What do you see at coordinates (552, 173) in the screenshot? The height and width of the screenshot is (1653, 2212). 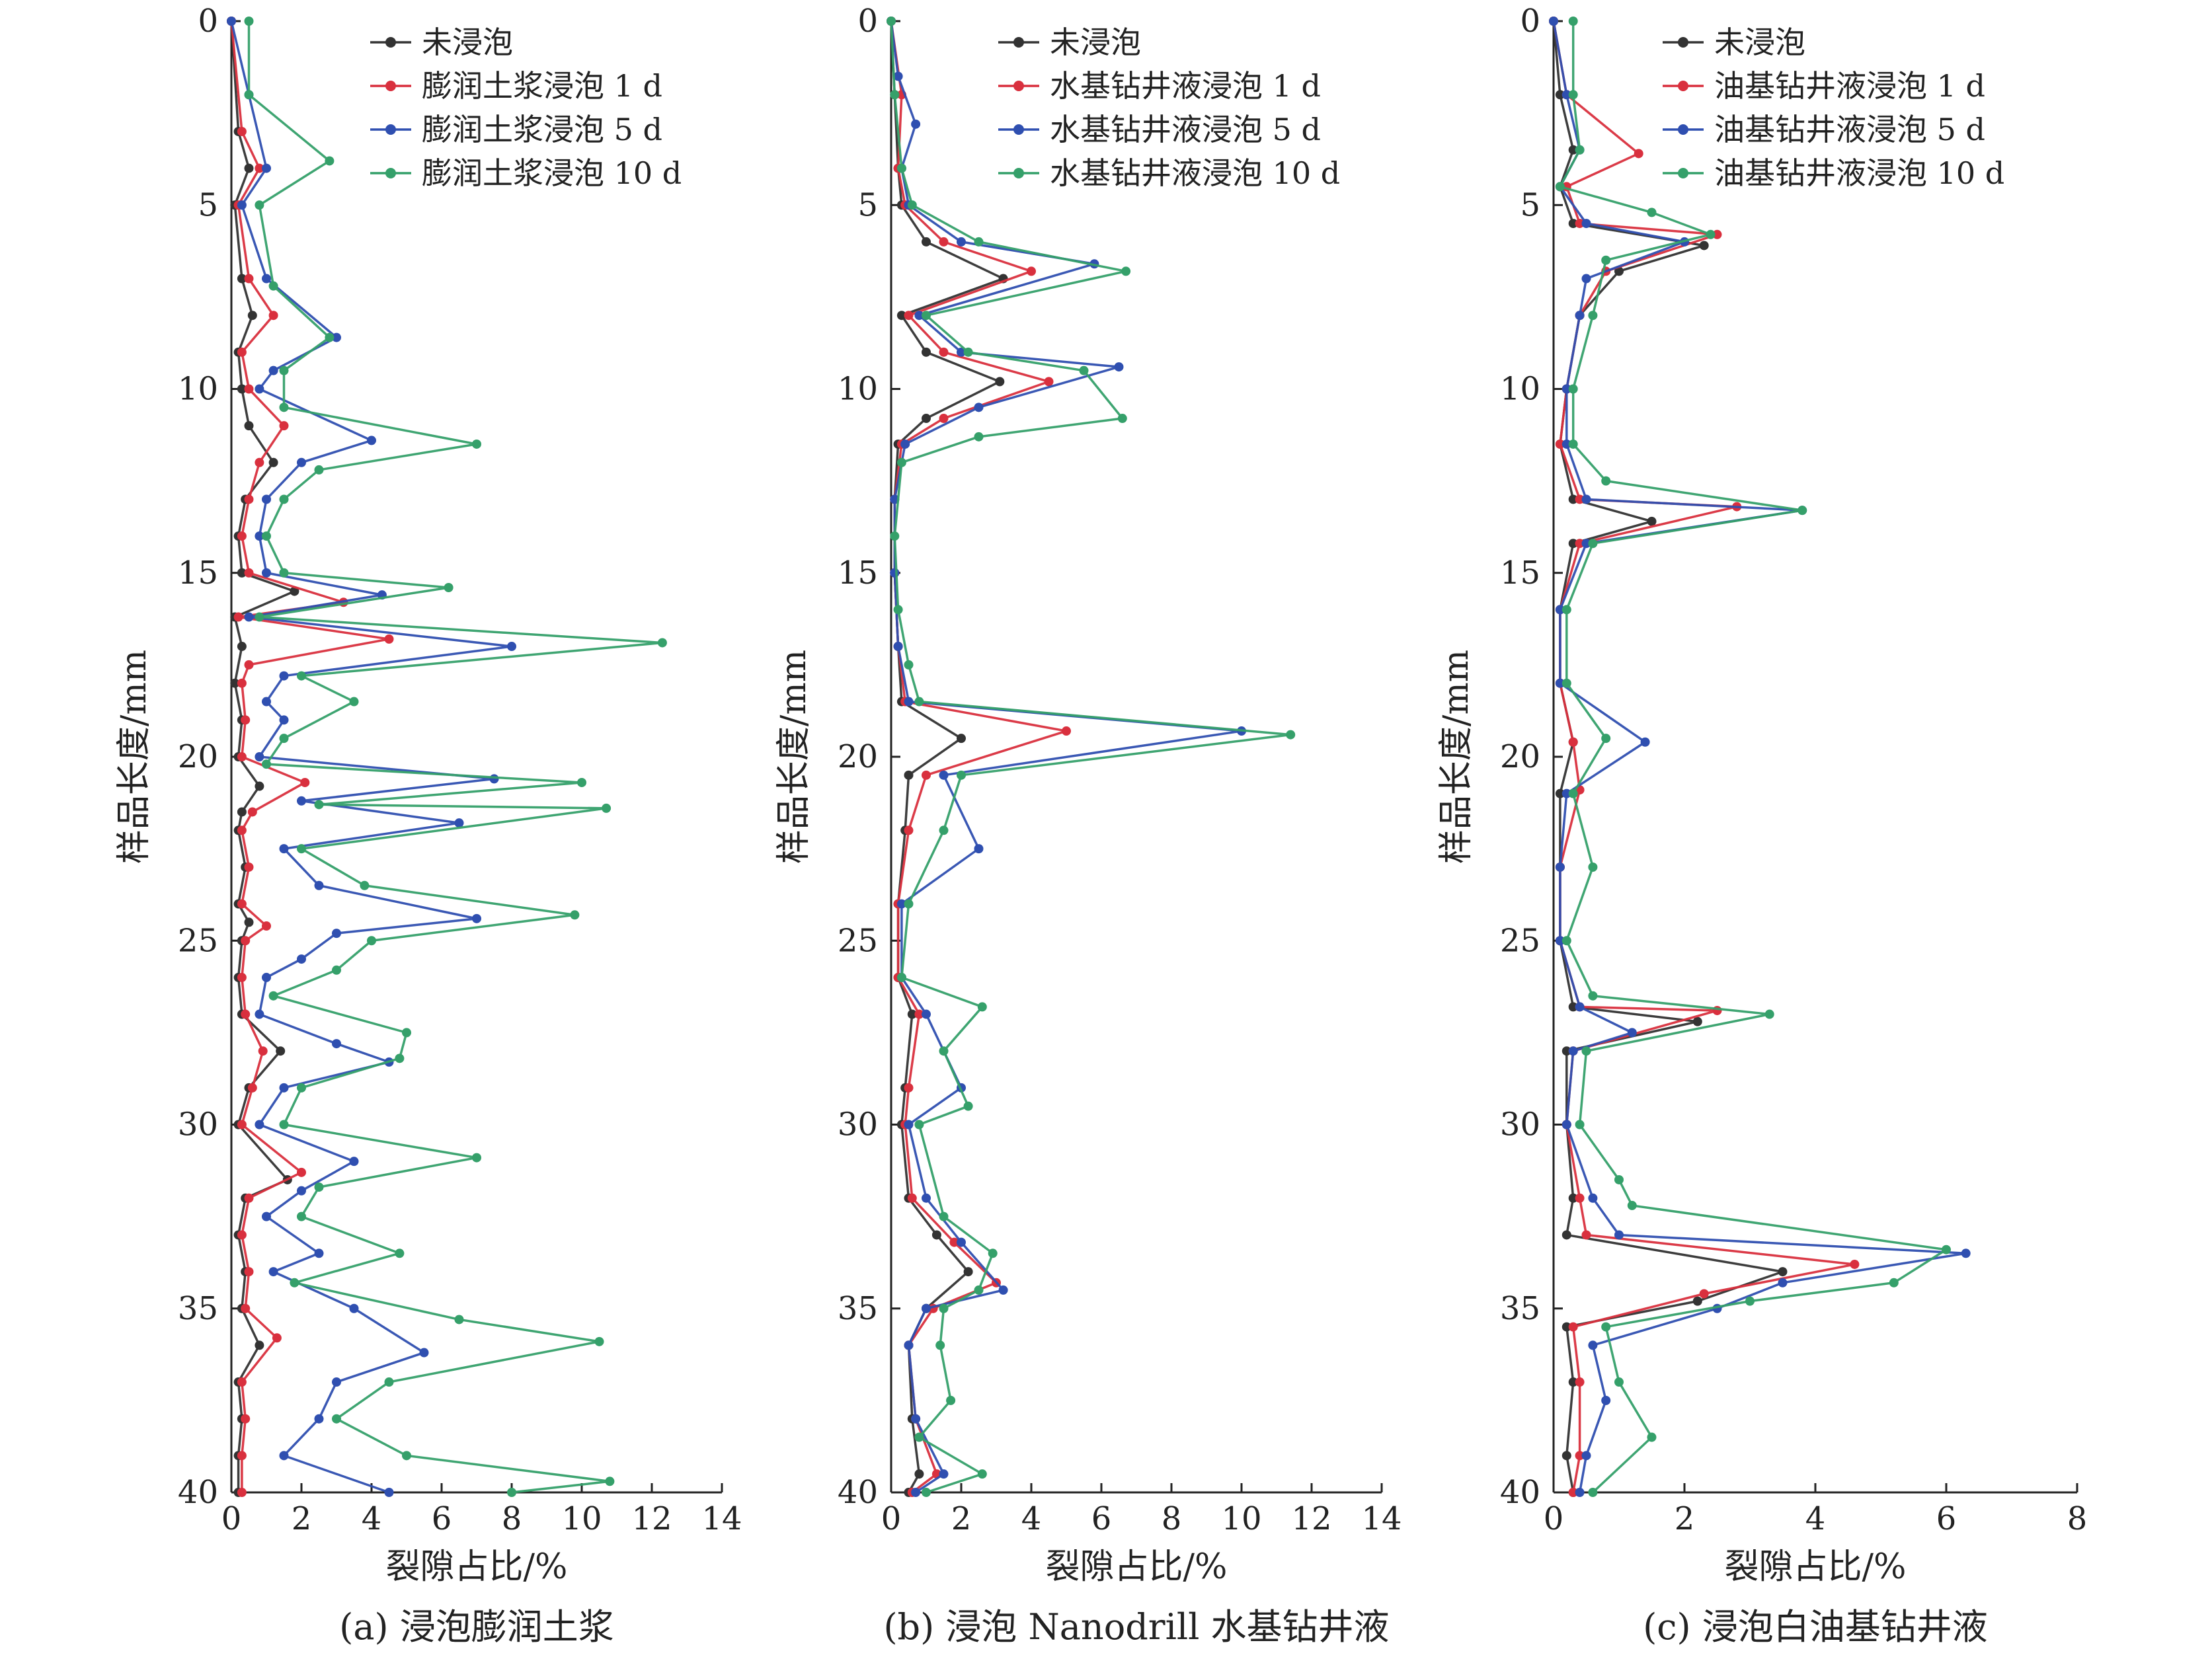 I see `legend-label: 膨润土浆浸泡 10 d` at bounding box center [552, 173].